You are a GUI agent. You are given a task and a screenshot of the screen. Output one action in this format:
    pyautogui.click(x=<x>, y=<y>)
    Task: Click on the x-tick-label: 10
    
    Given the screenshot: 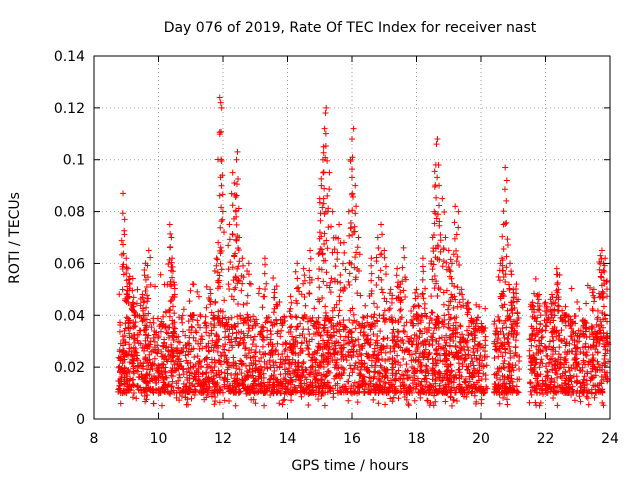 What is the action you would take?
    pyautogui.click(x=159, y=439)
    